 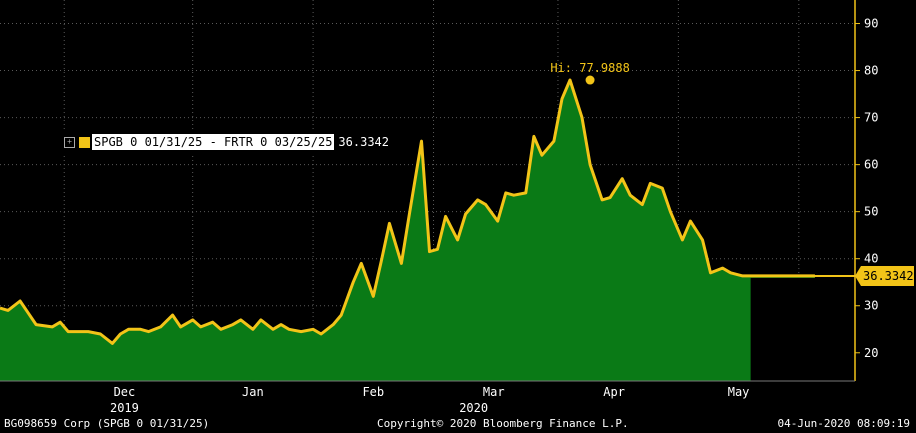 I want to click on x-tick-label-may: May, so click(x=739, y=392).